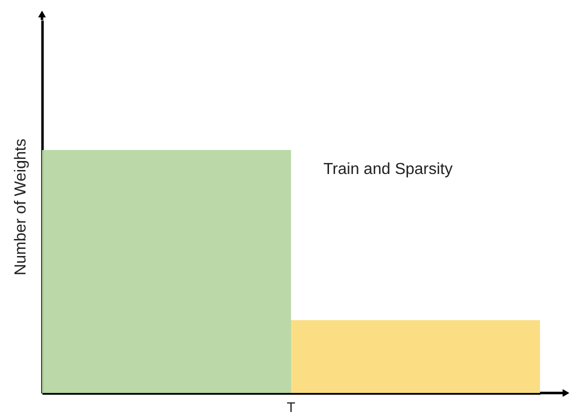 The image size is (570, 413). Describe the element at coordinates (388, 169) in the screenshot. I see `annotation: Train and Sparsity` at that location.